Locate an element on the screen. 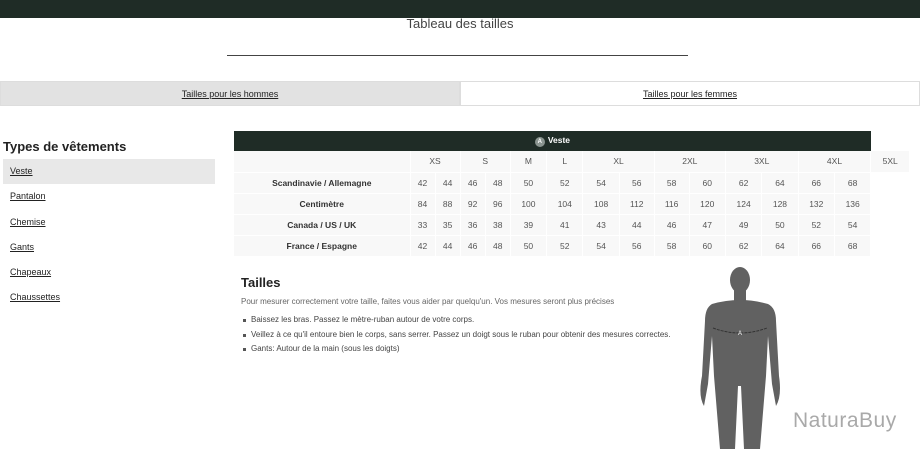  row-label: Centimètre is located at coordinates (322, 204).